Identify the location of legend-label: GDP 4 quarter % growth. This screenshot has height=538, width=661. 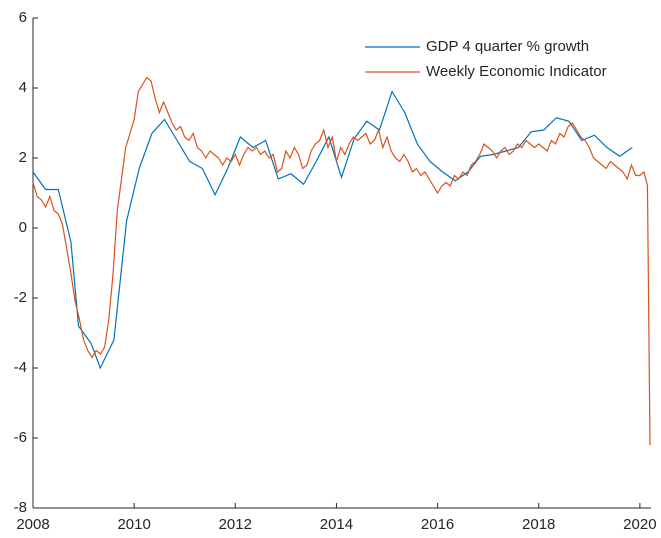
(507, 46).